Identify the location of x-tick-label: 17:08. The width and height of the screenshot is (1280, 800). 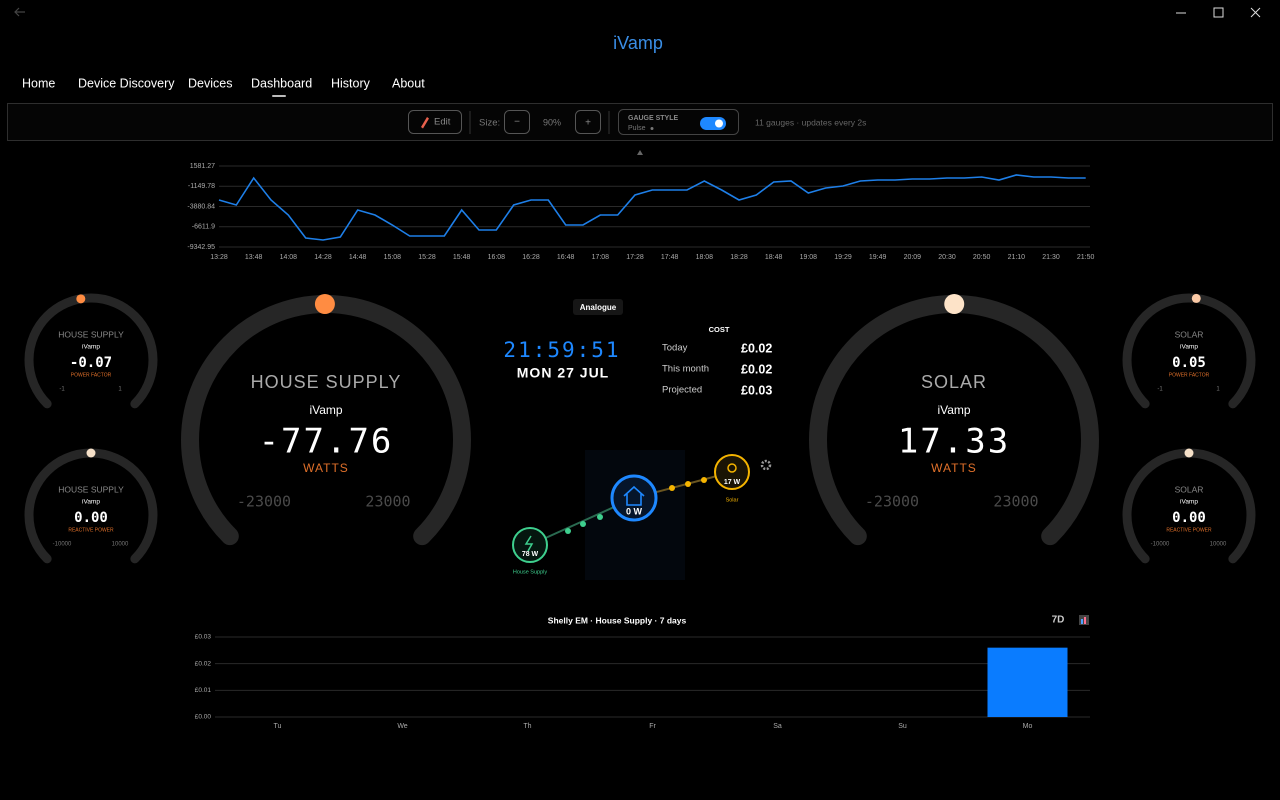
(601, 257).